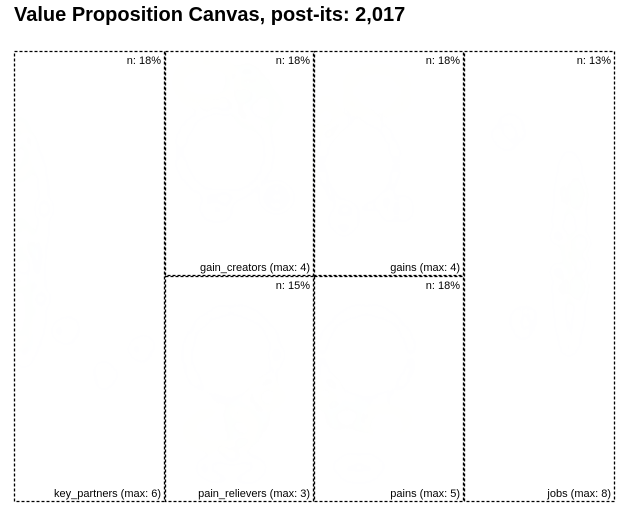  Describe the element at coordinates (425, 268) in the screenshot. I see `panel-name-label: gains (max: 4)` at that location.